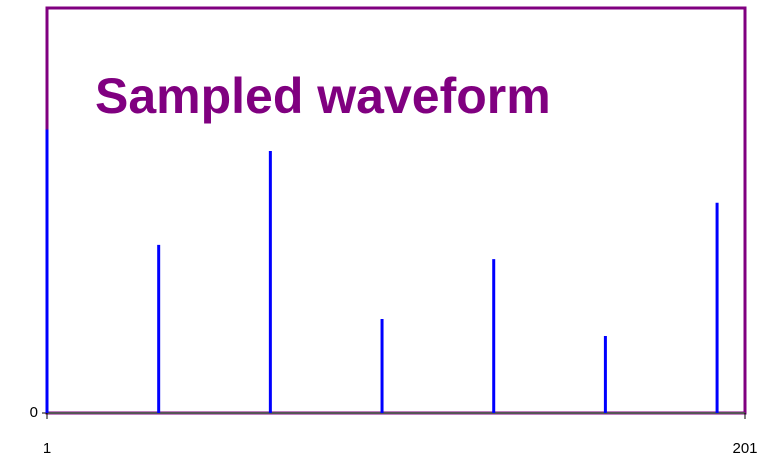  Describe the element at coordinates (744, 448) in the screenshot. I see `x-tick-label: 201` at that location.